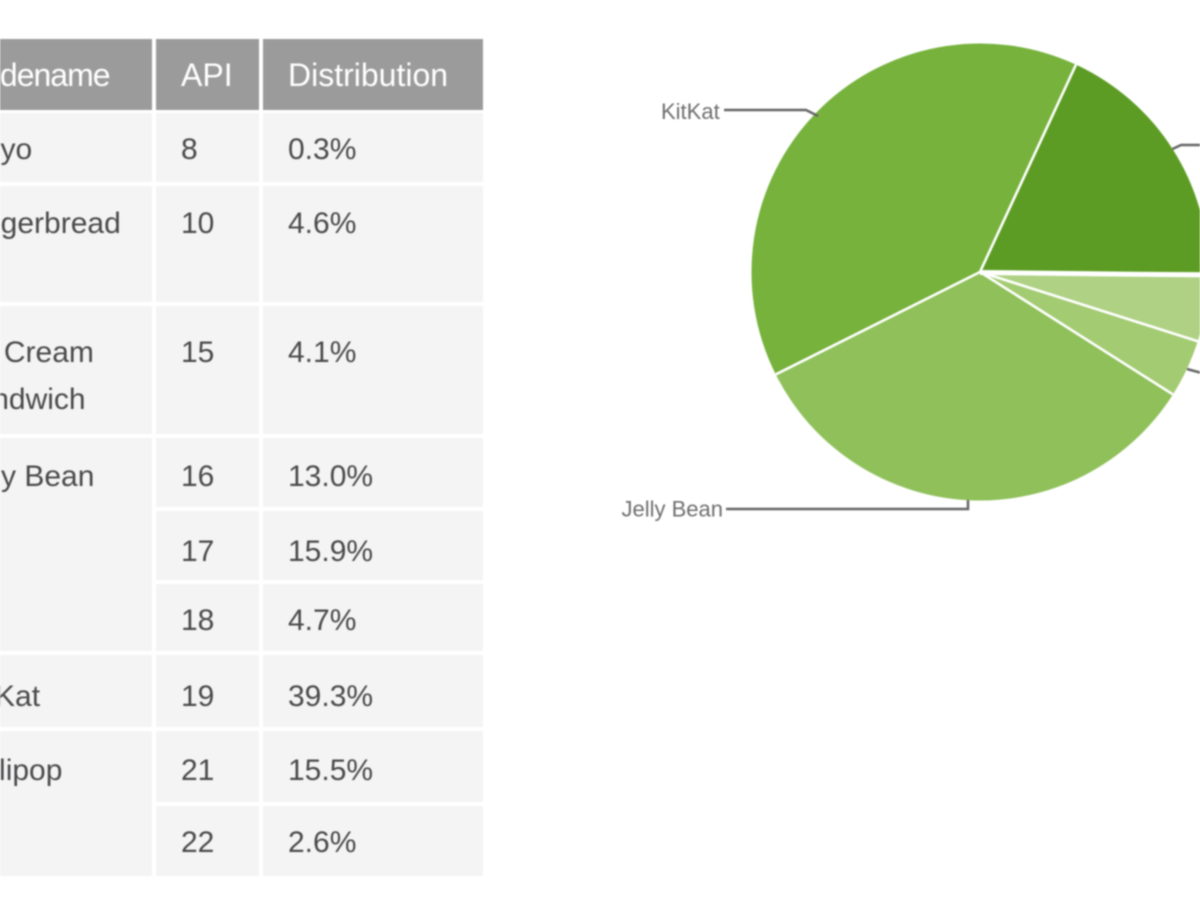 The width and height of the screenshot is (1200, 900). Describe the element at coordinates (690, 111) in the screenshot. I see `svg-text: KitKat` at that location.